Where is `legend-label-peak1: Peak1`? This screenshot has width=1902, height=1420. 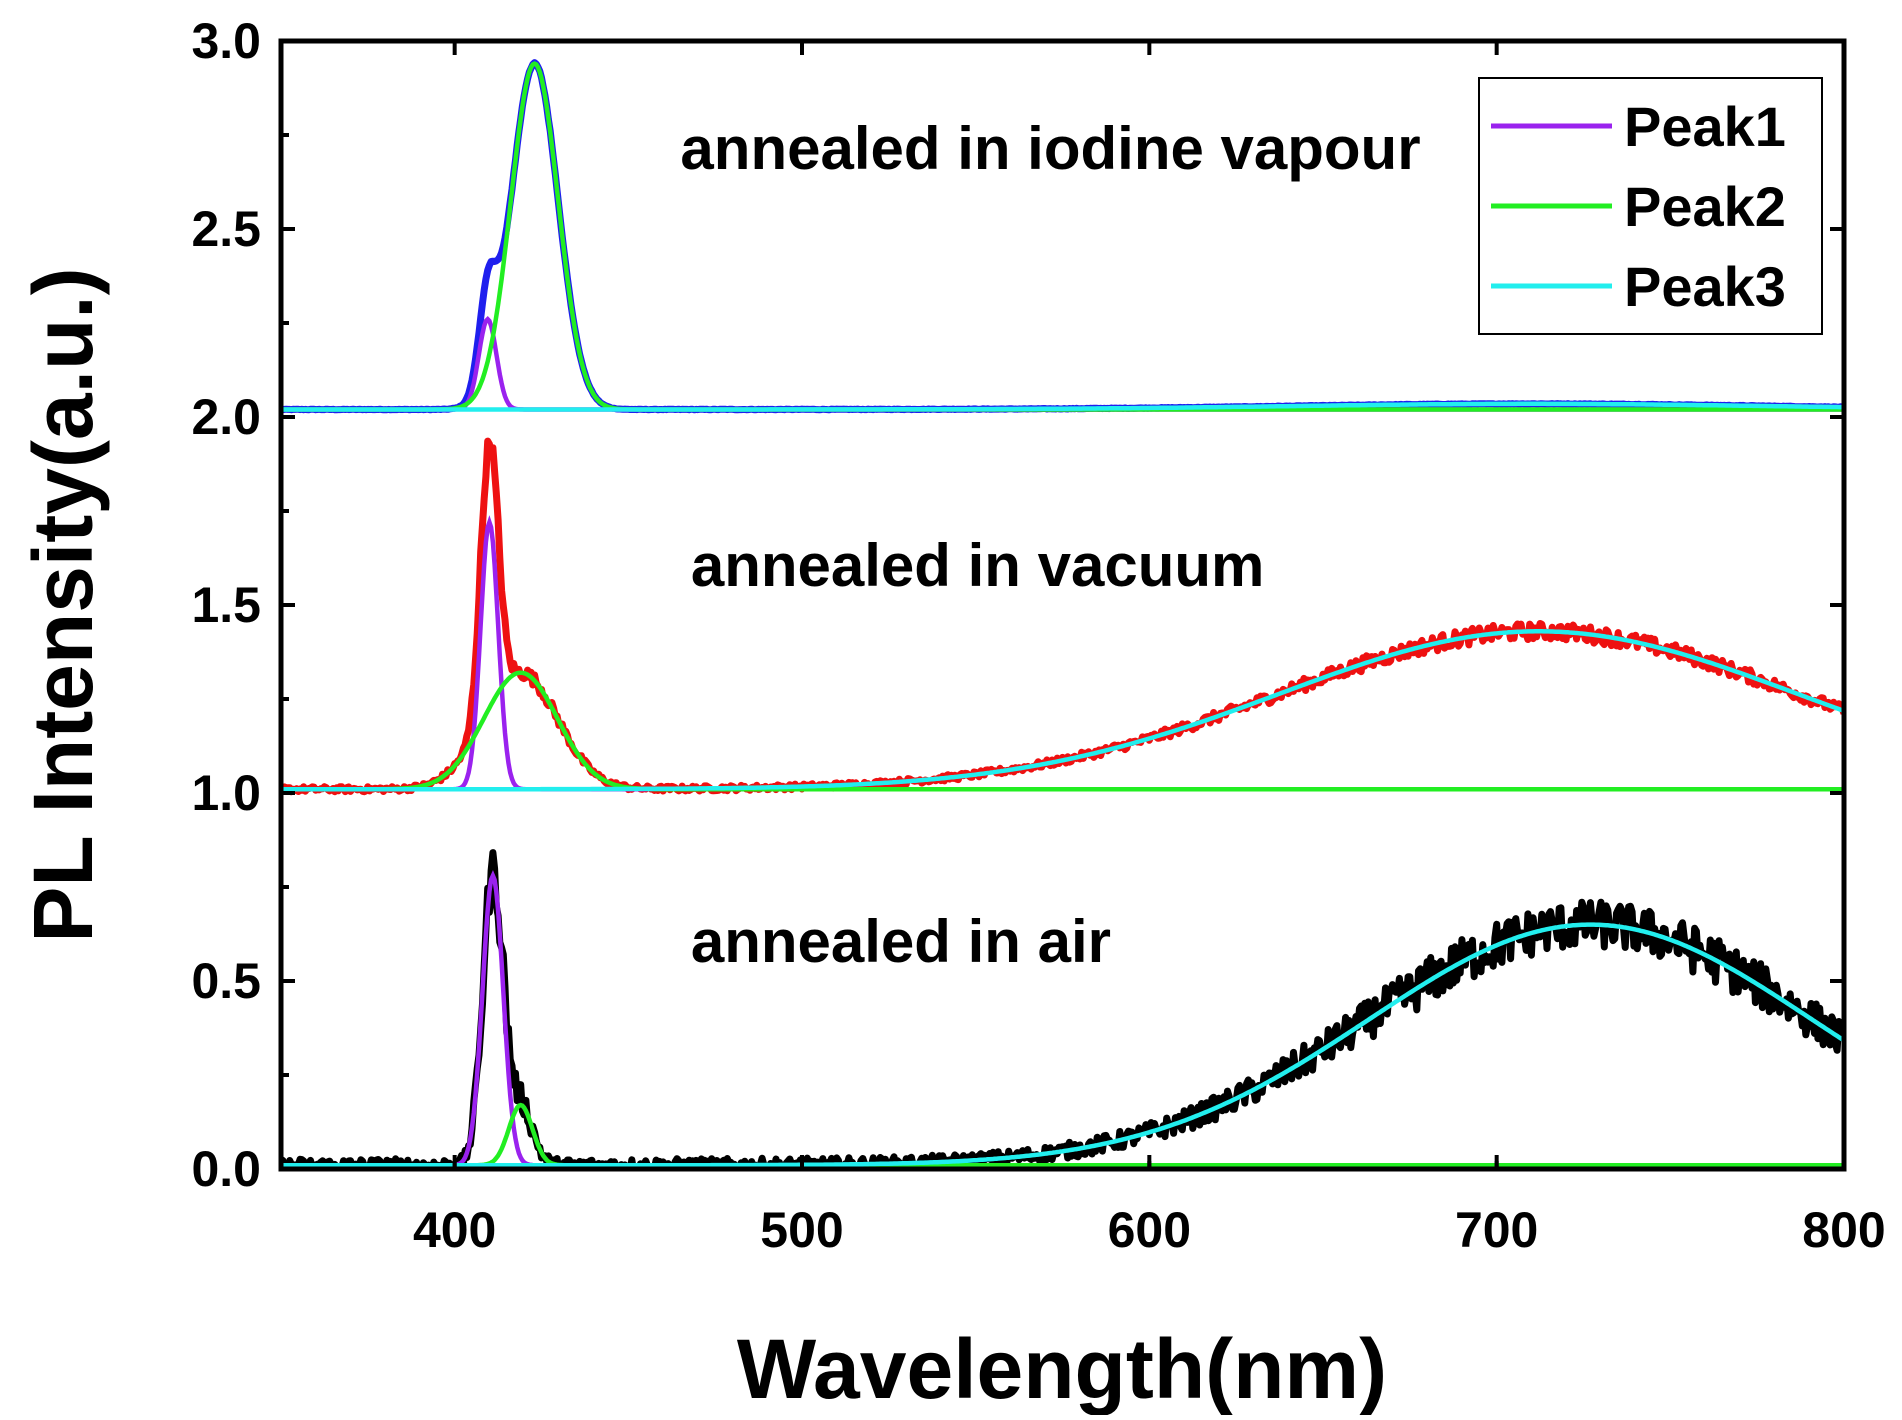 legend-label-peak1: Peak1 is located at coordinates (1705, 126).